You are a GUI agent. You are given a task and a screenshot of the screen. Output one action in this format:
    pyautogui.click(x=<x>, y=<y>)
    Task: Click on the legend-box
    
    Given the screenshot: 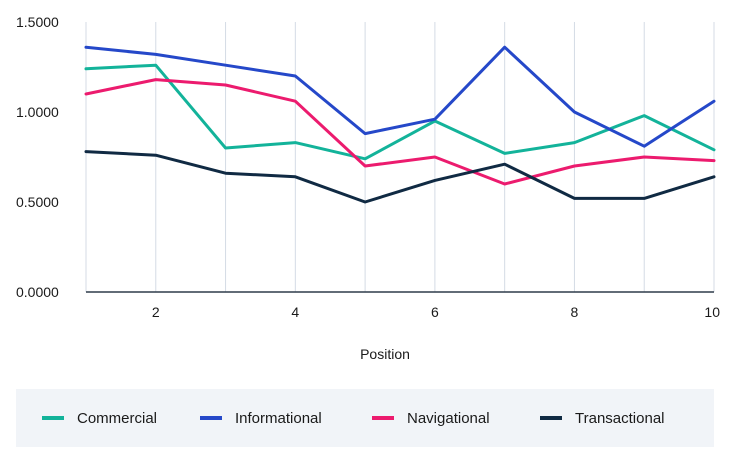 What is the action you would take?
    pyautogui.click(x=365, y=418)
    